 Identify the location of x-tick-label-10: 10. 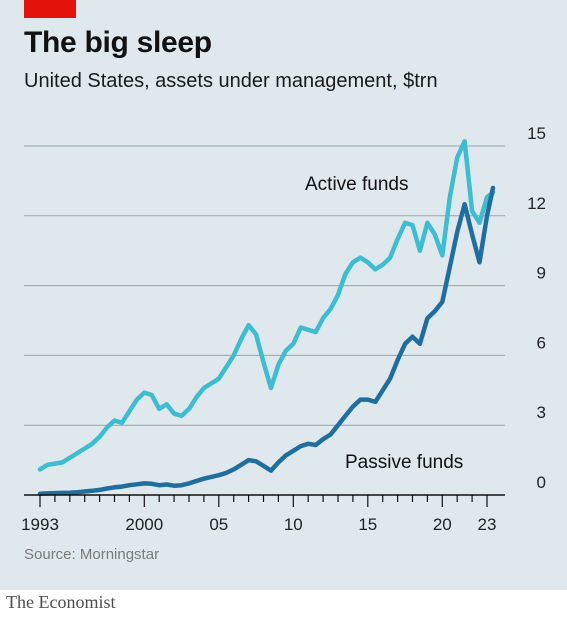
(293, 524).